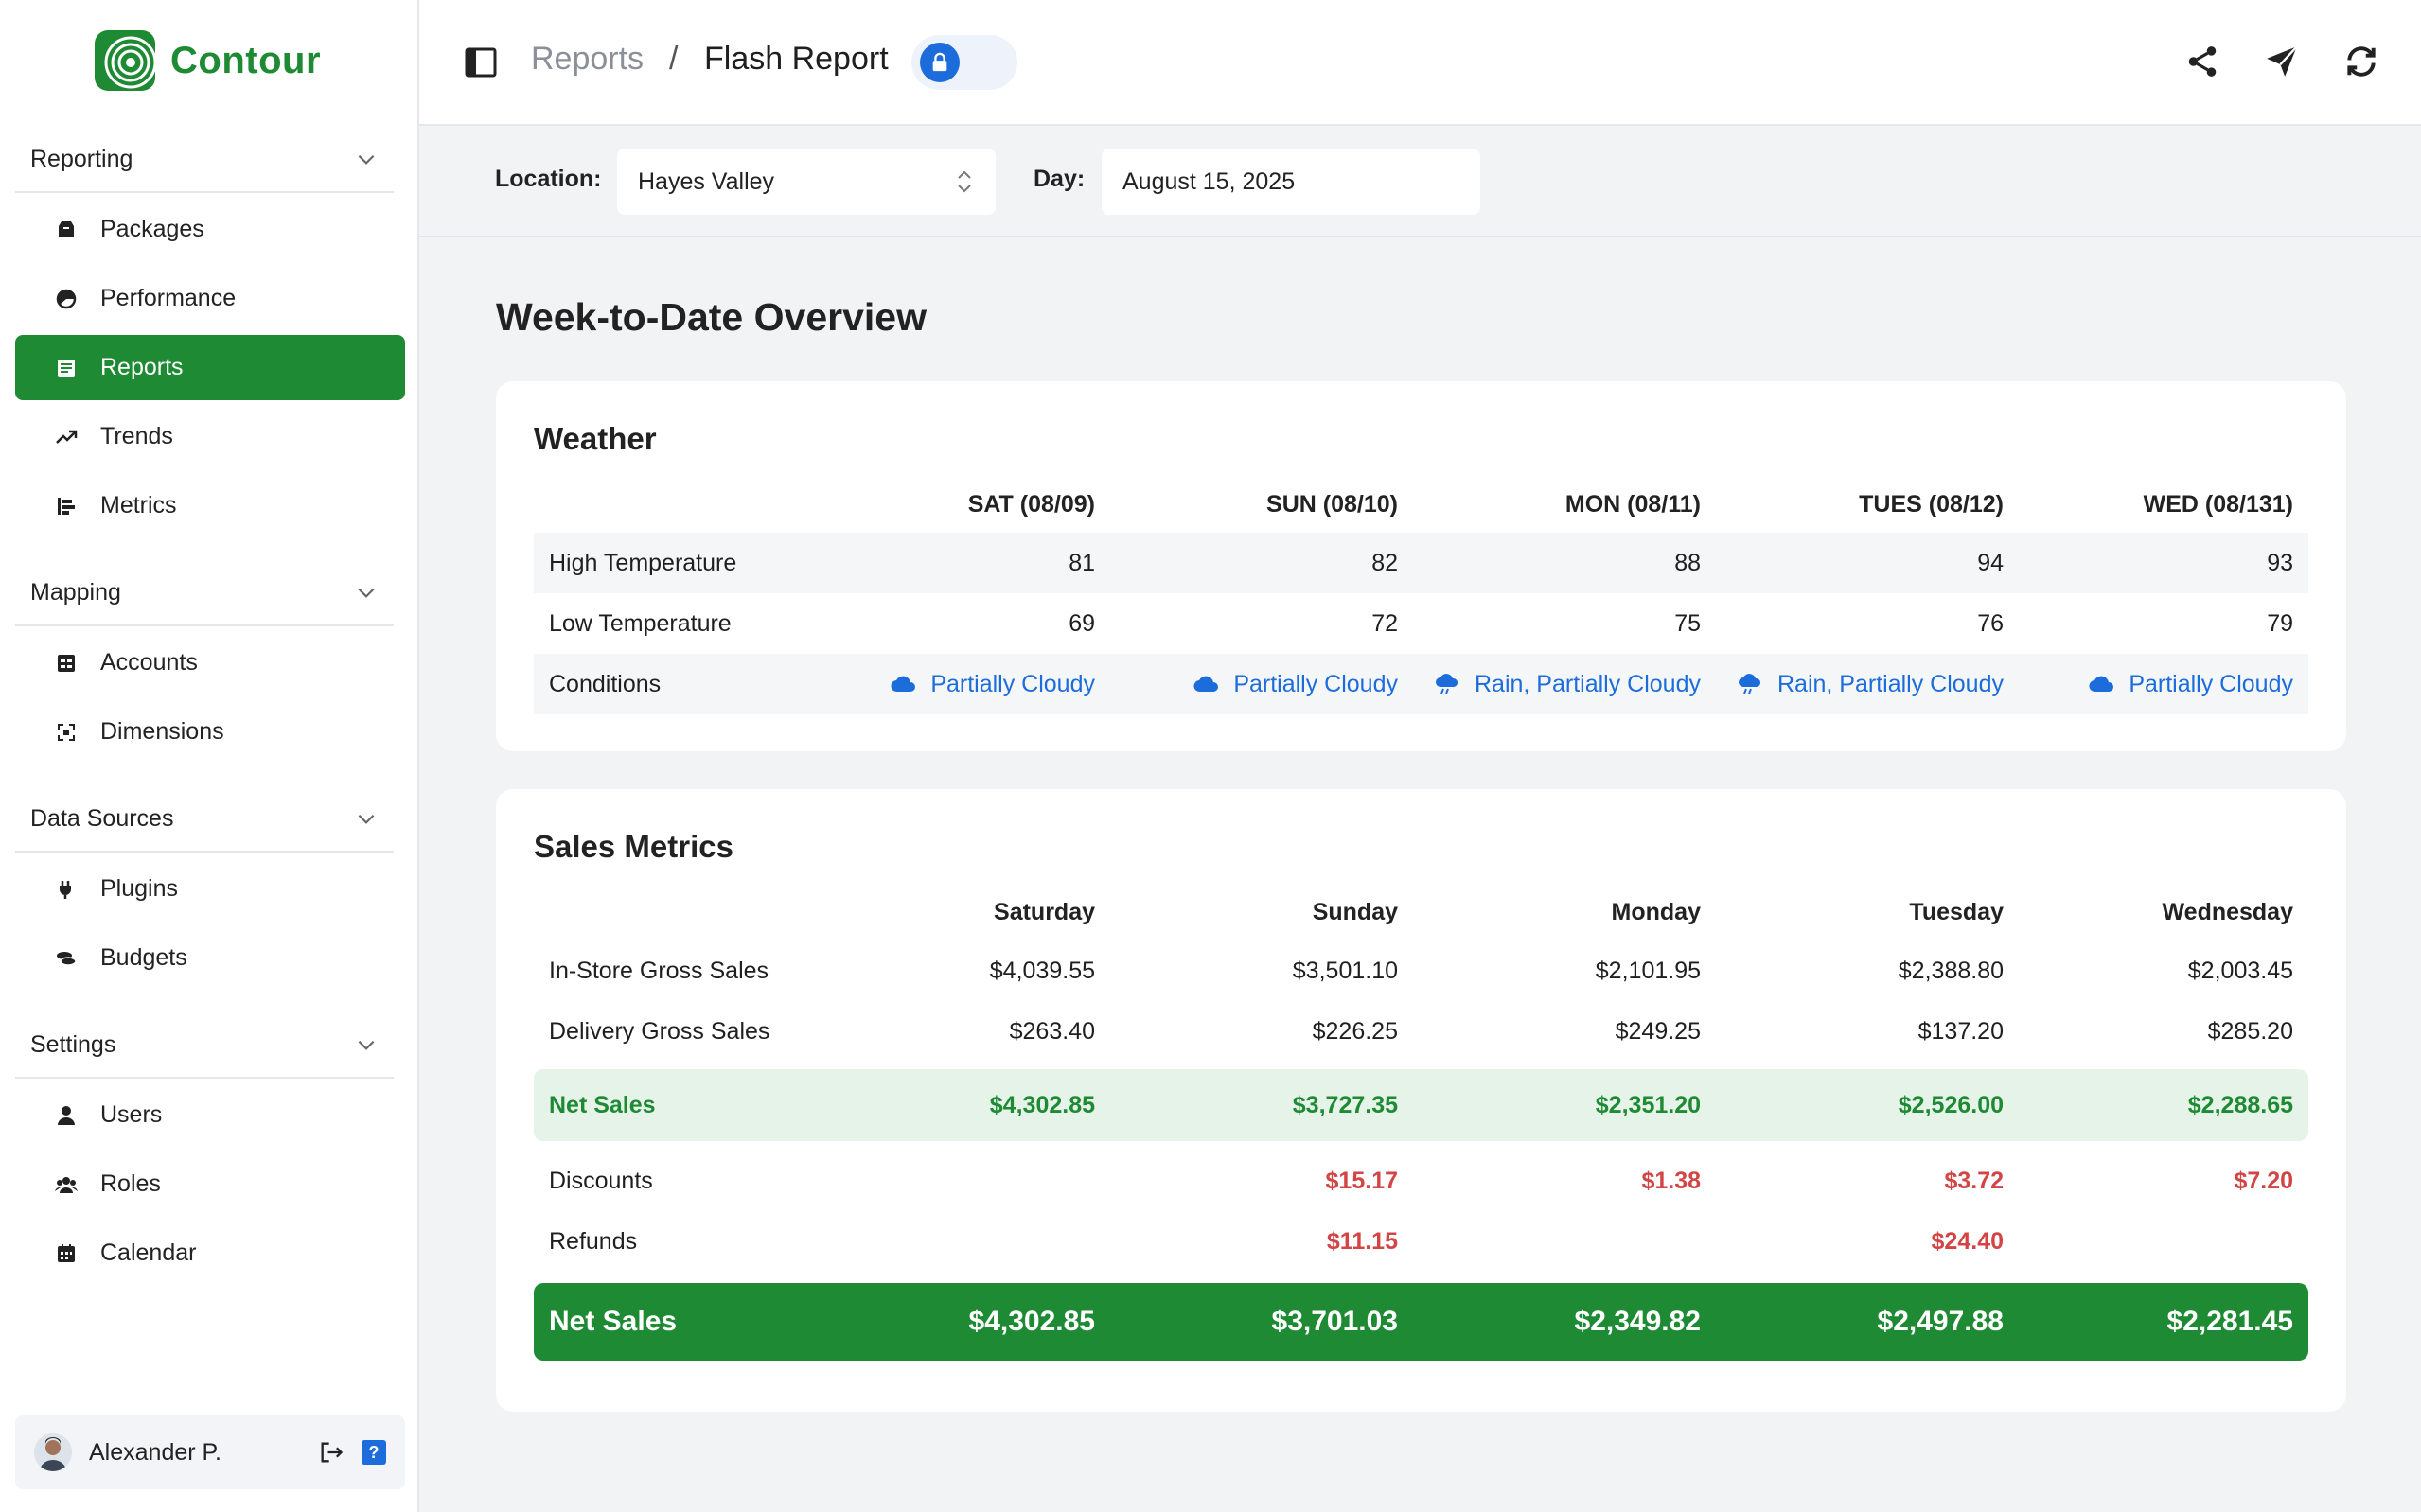 The image size is (2421, 1512). Describe the element at coordinates (205, 160) in the screenshot. I see `section-header-reporting: Reporting` at that location.